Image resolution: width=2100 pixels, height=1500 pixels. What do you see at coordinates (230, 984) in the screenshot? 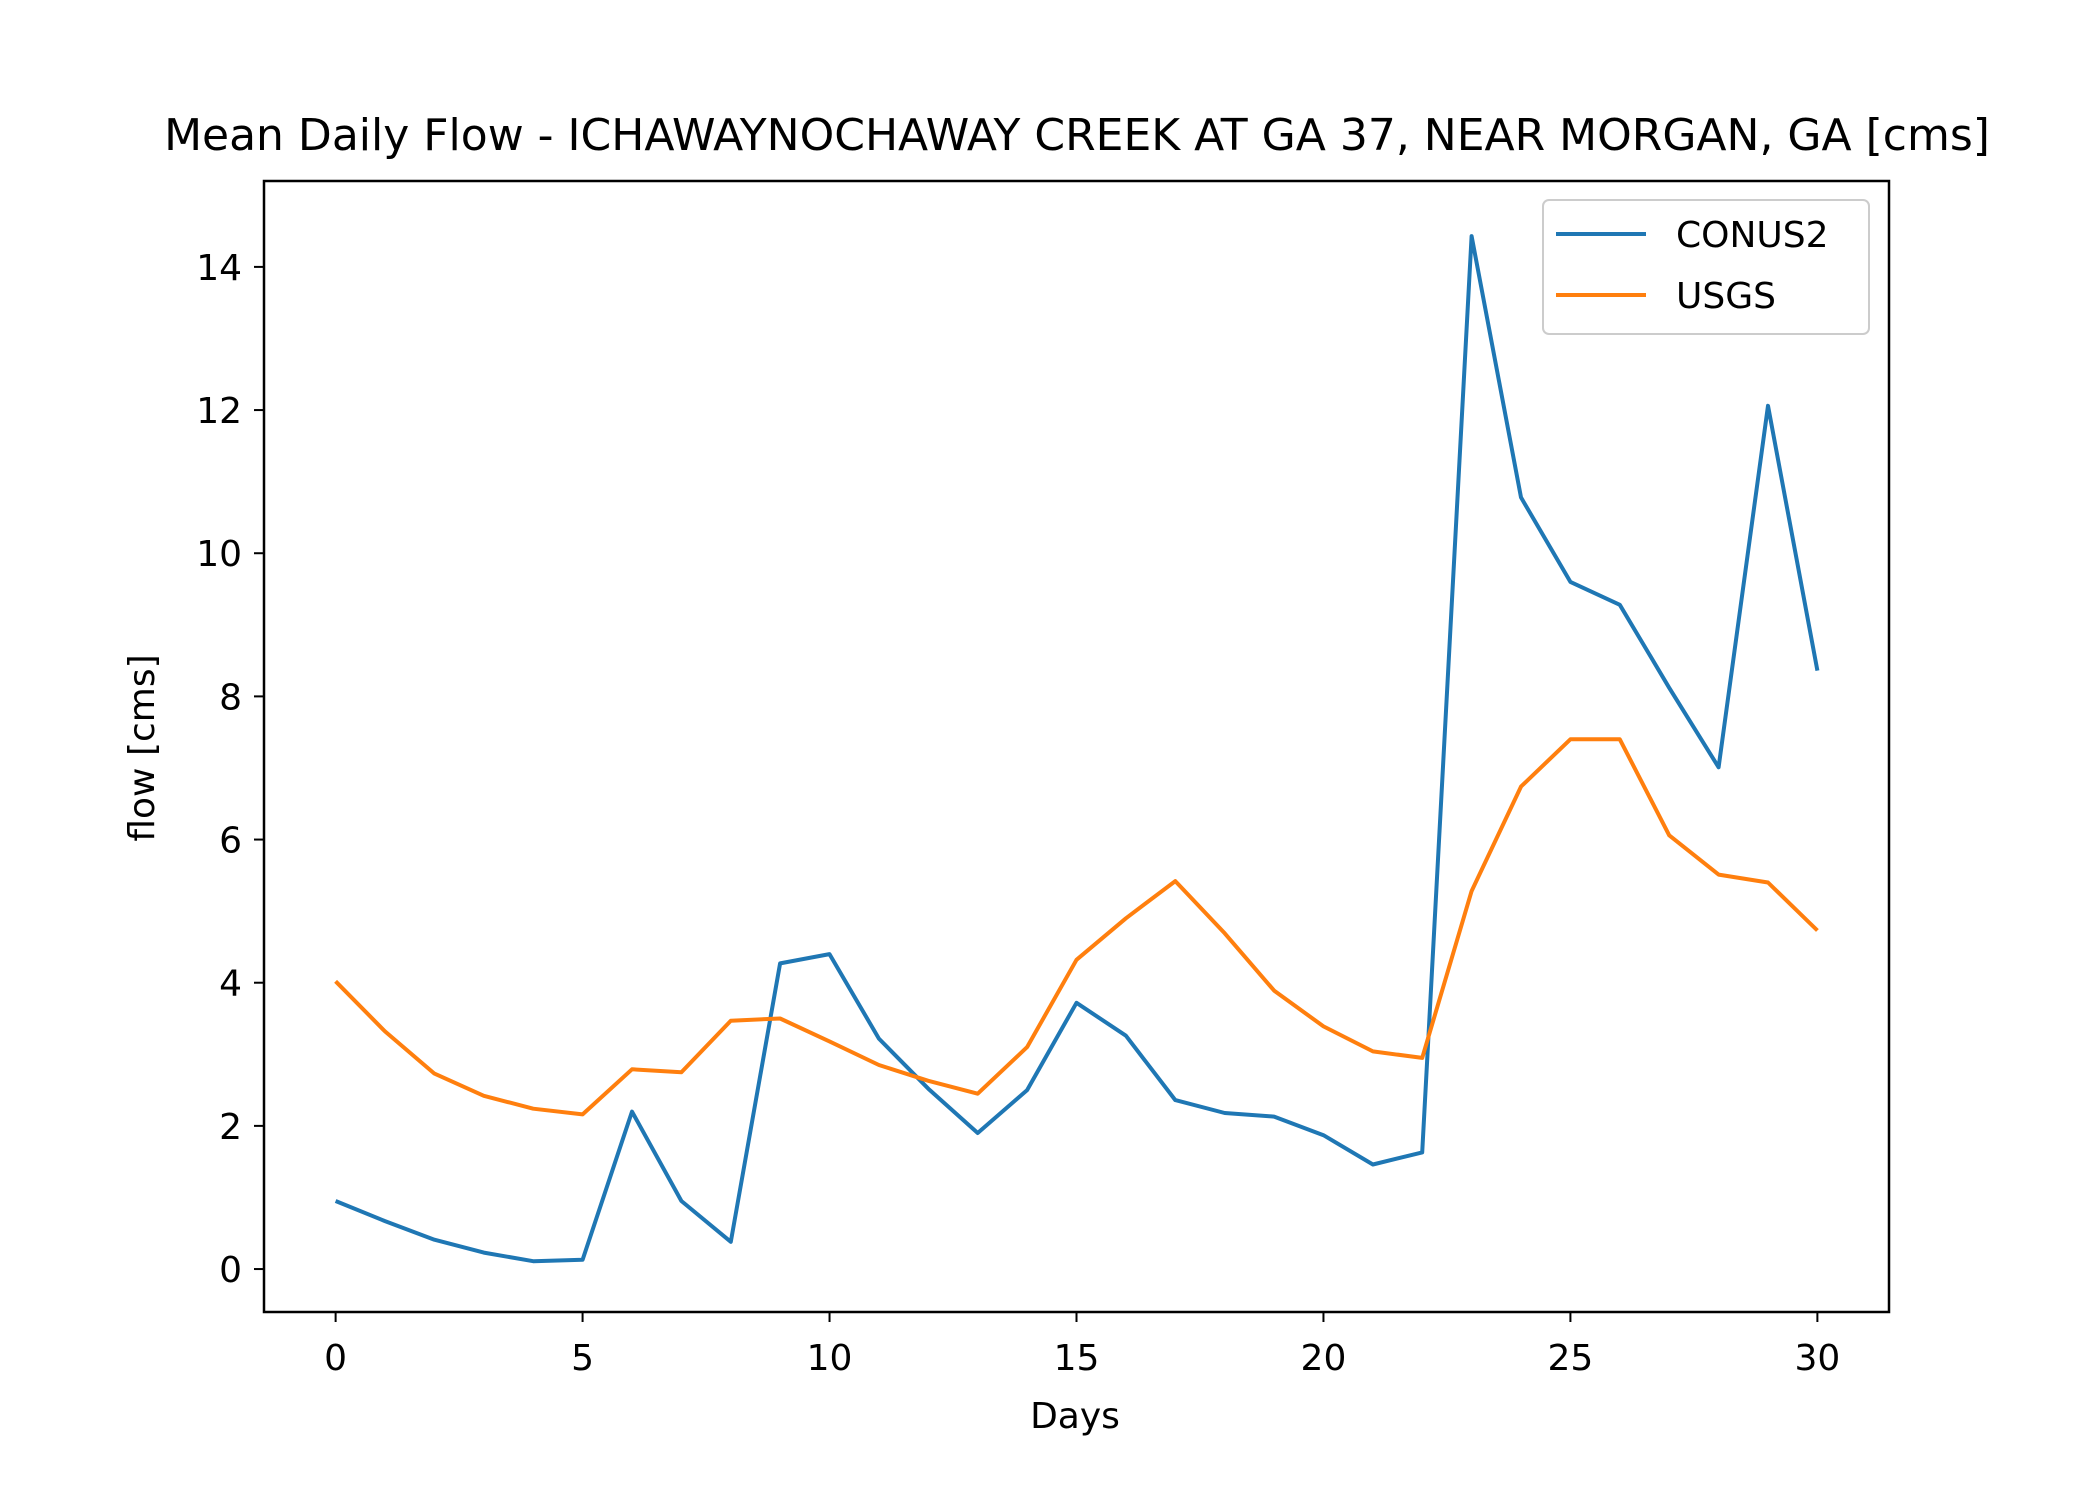
I see `y-tick-label: 4` at bounding box center [230, 984].